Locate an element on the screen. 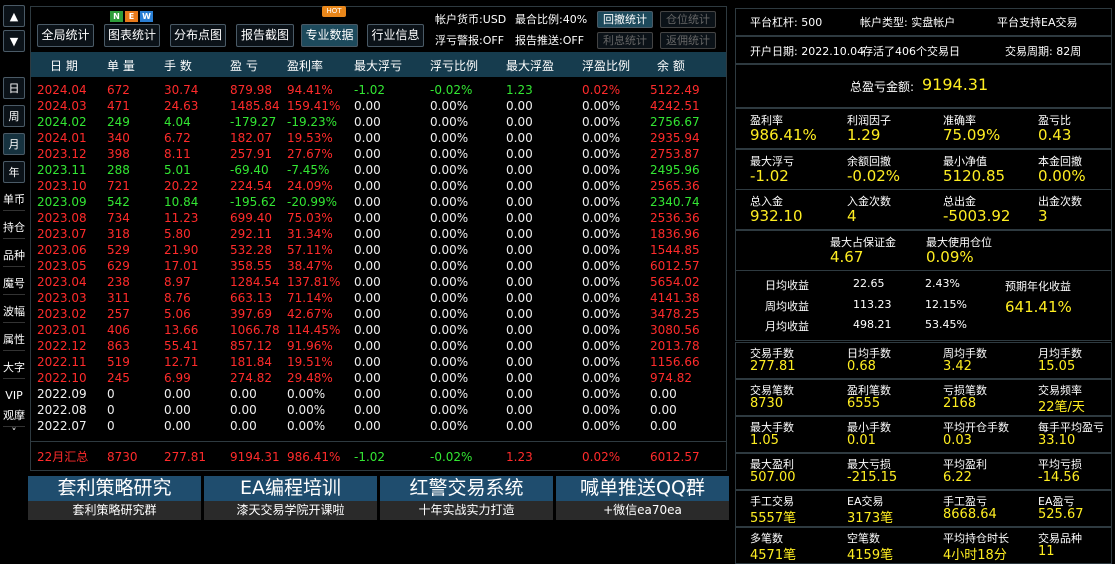 This screenshot has height=564, width=1115. toggle-button: 利息统计 is located at coordinates (625, 40).